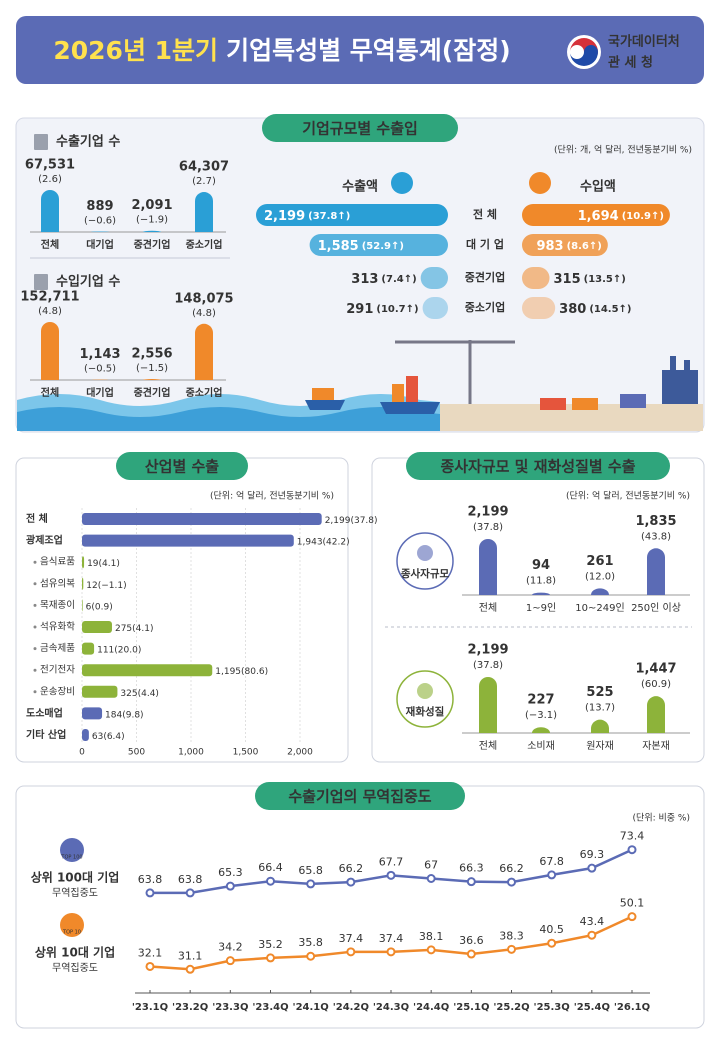 The height and width of the screenshot is (1040, 720). What do you see at coordinates (391, 861) in the screenshot?
I see `point-label: 67.7` at bounding box center [391, 861].